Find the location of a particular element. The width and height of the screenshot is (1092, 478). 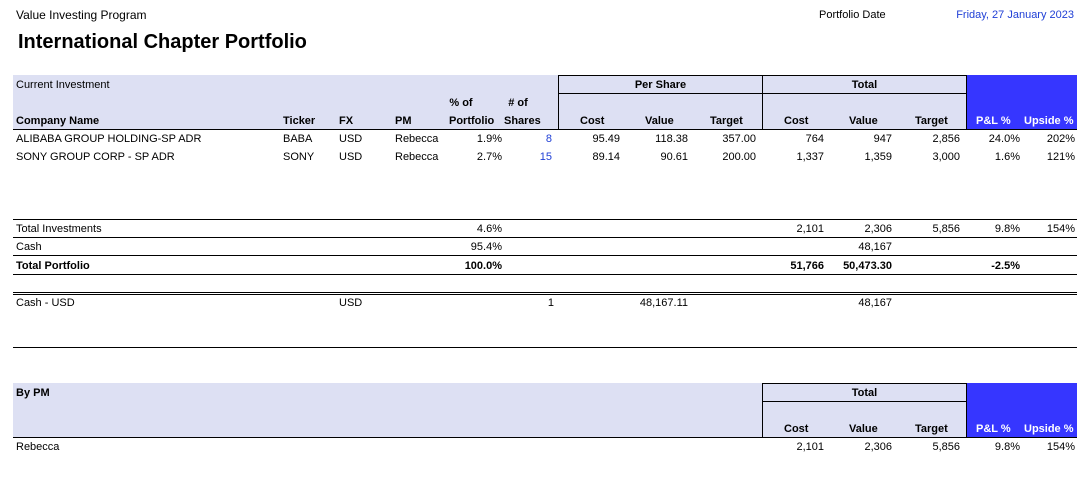

row-shares: 15 is located at coordinates (545, 157).